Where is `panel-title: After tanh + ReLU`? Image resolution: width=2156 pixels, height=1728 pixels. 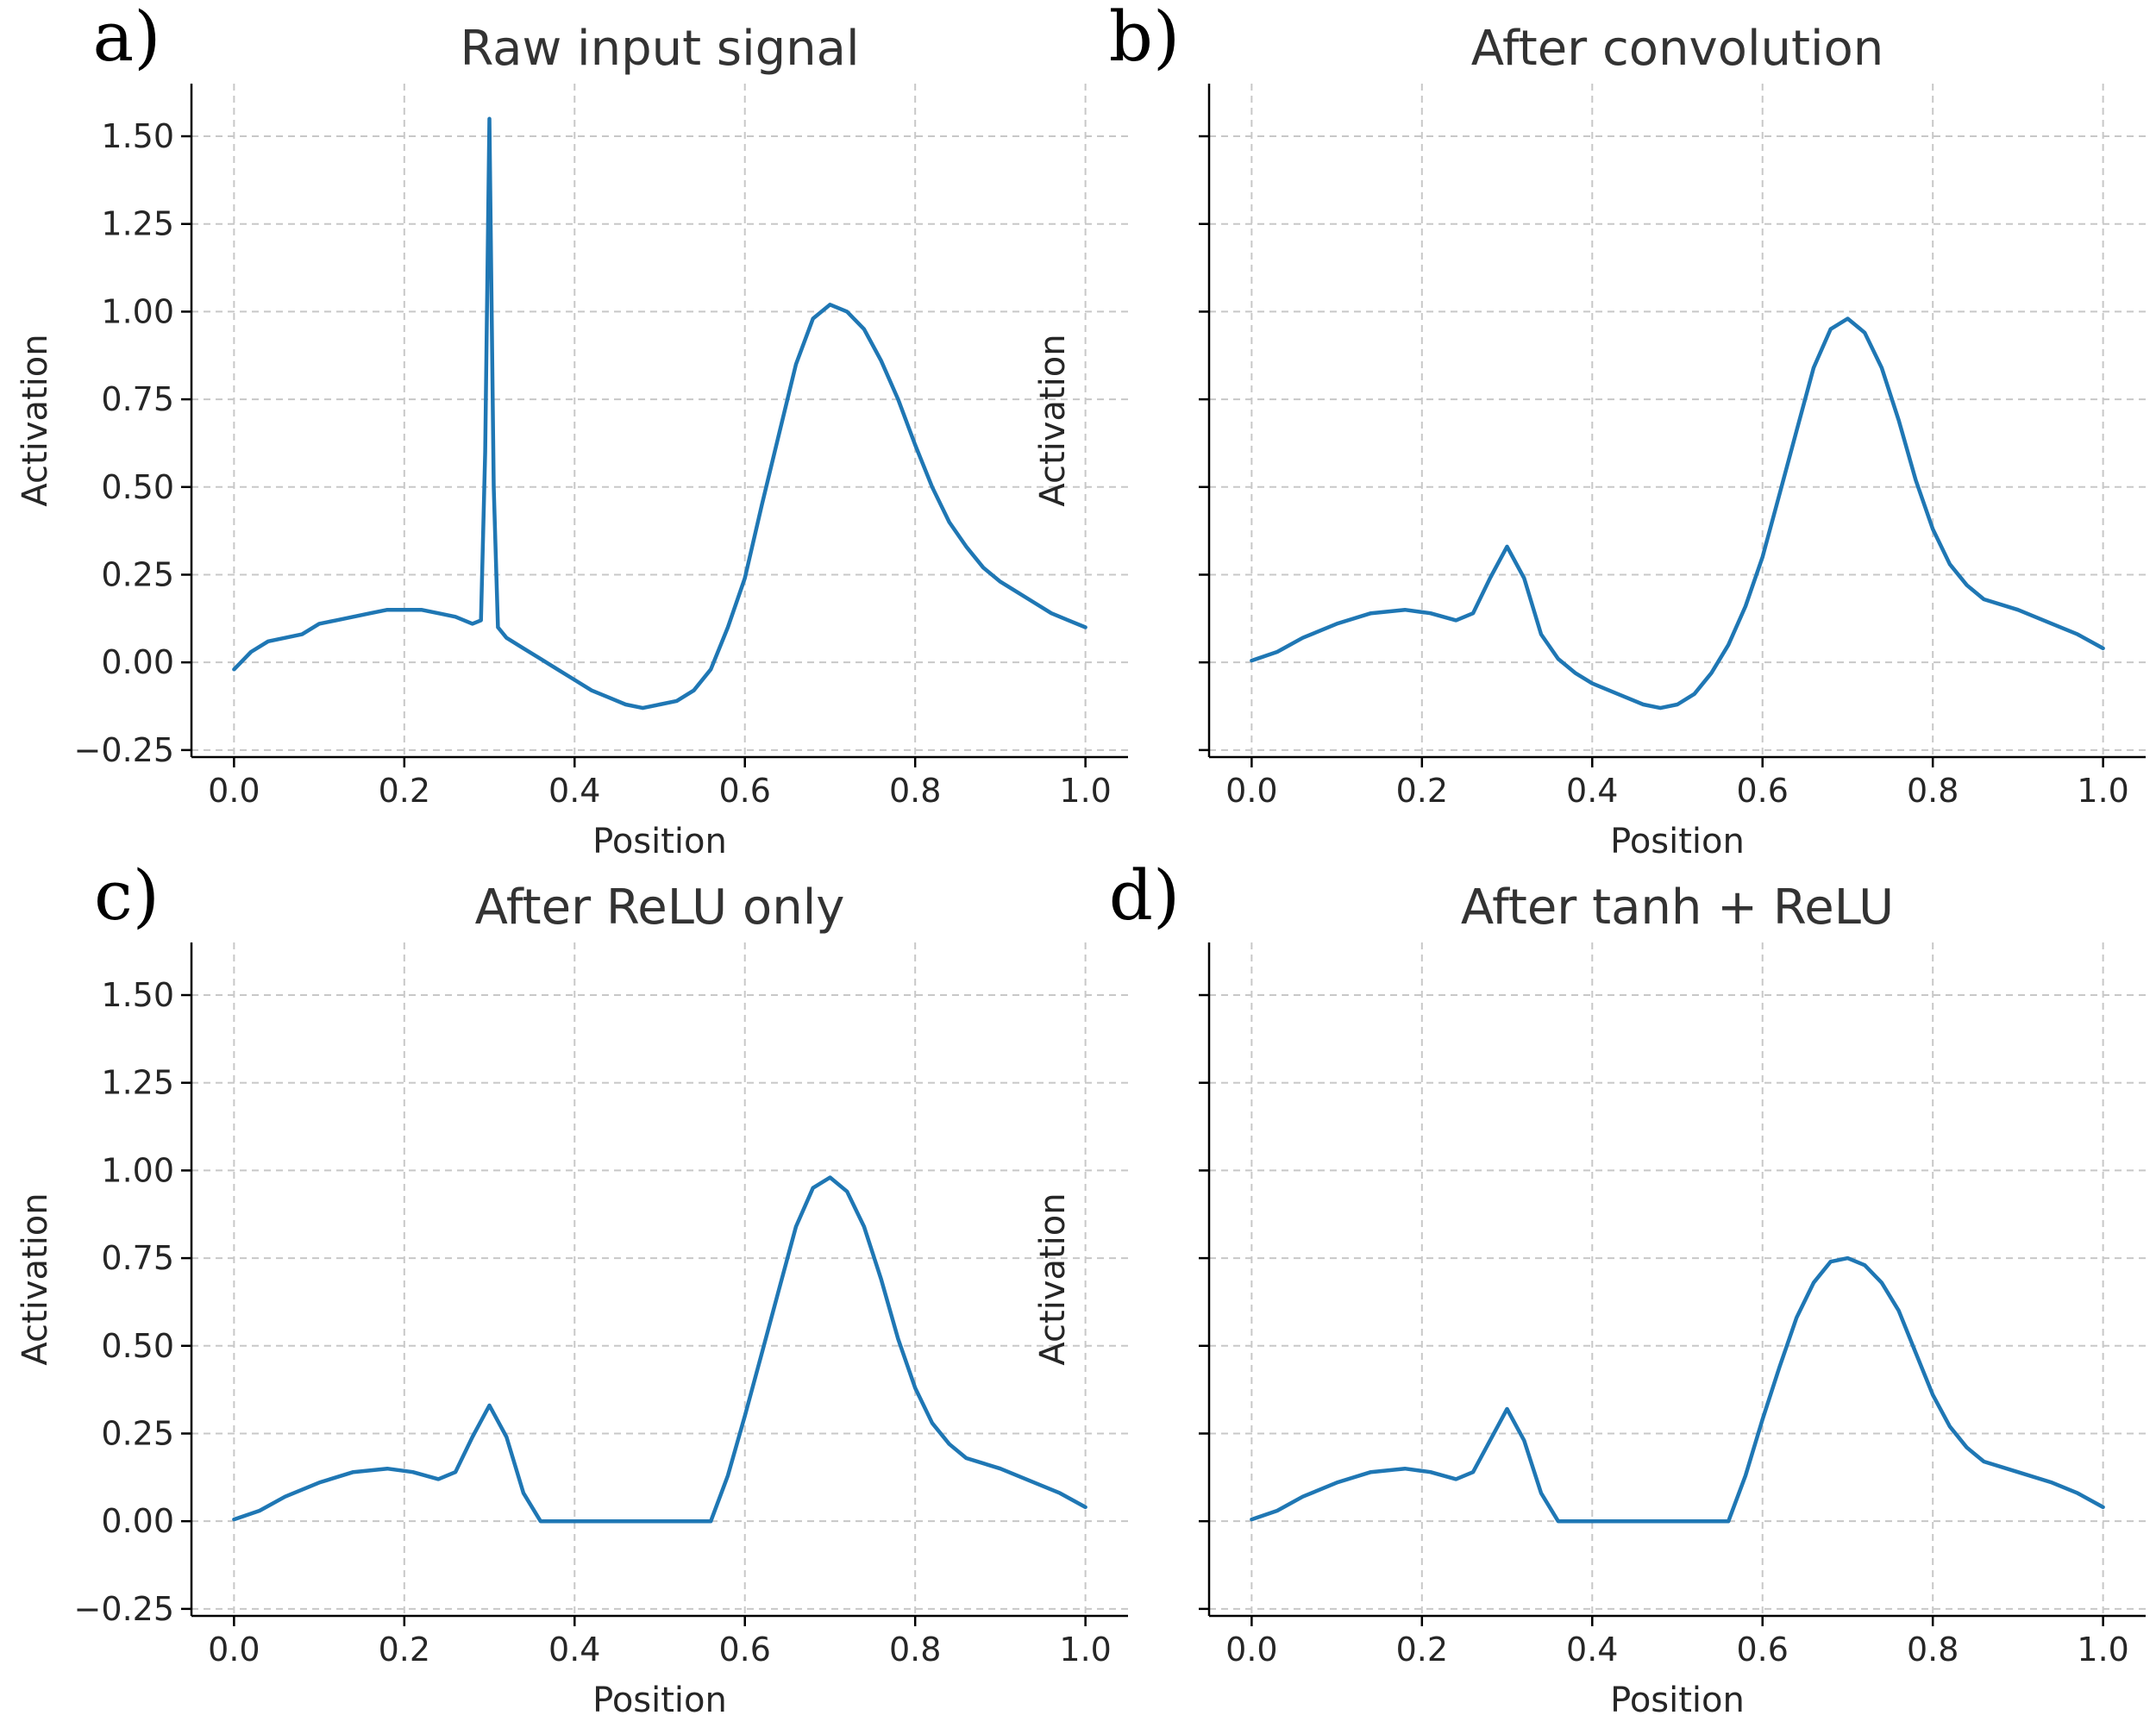 panel-title: After tanh + ReLU is located at coordinates (1677, 908).